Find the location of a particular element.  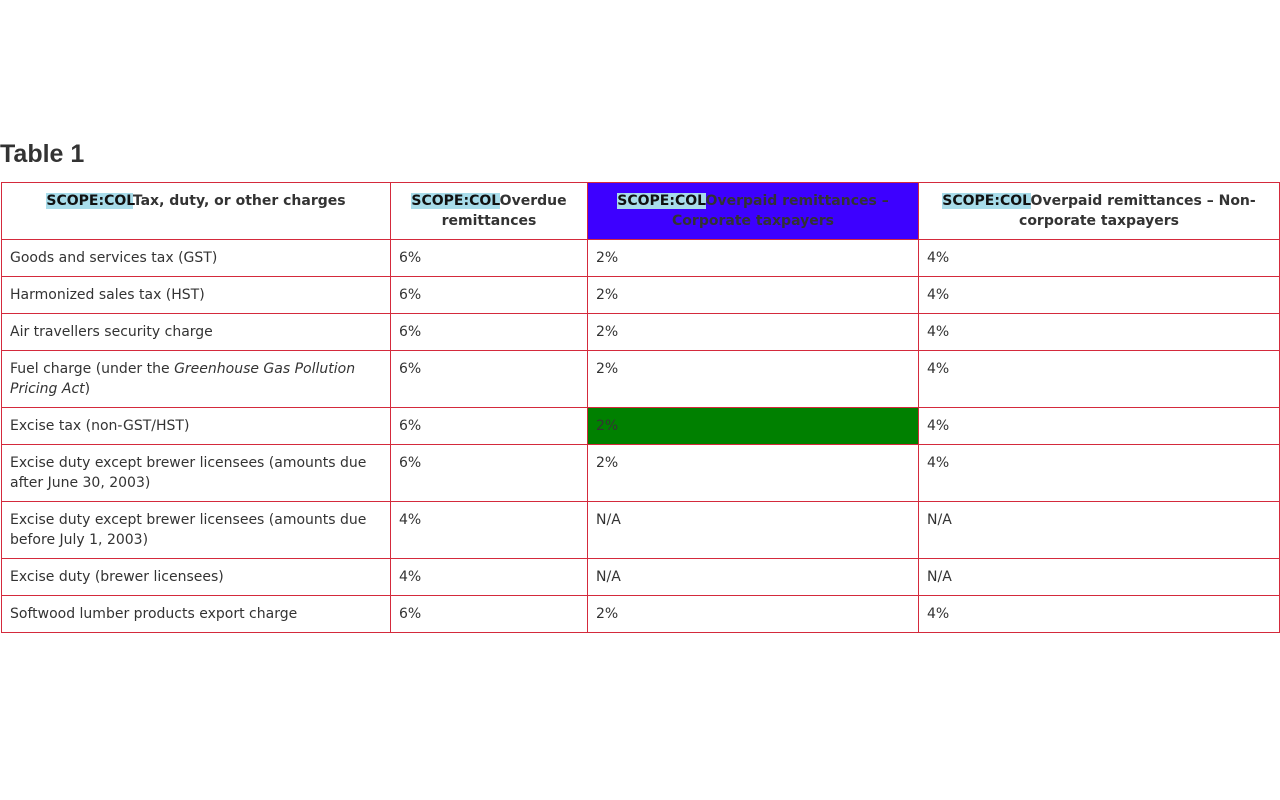

cell-charge: Goods and services tax (GST) is located at coordinates (196, 258).